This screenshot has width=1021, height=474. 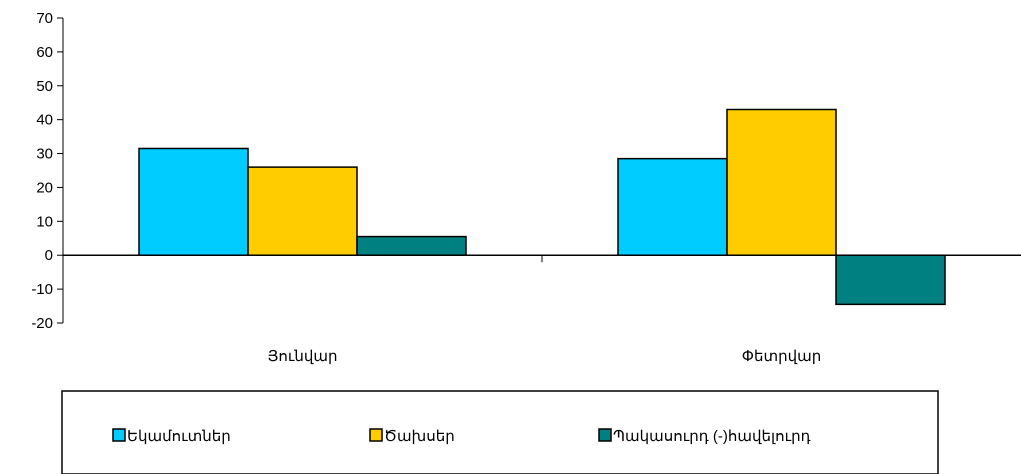 I want to click on category-label: Փետրվար, so click(x=781, y=356).